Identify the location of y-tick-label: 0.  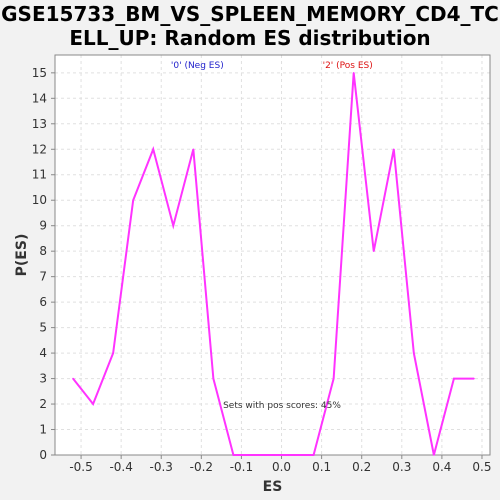
(43, 455).